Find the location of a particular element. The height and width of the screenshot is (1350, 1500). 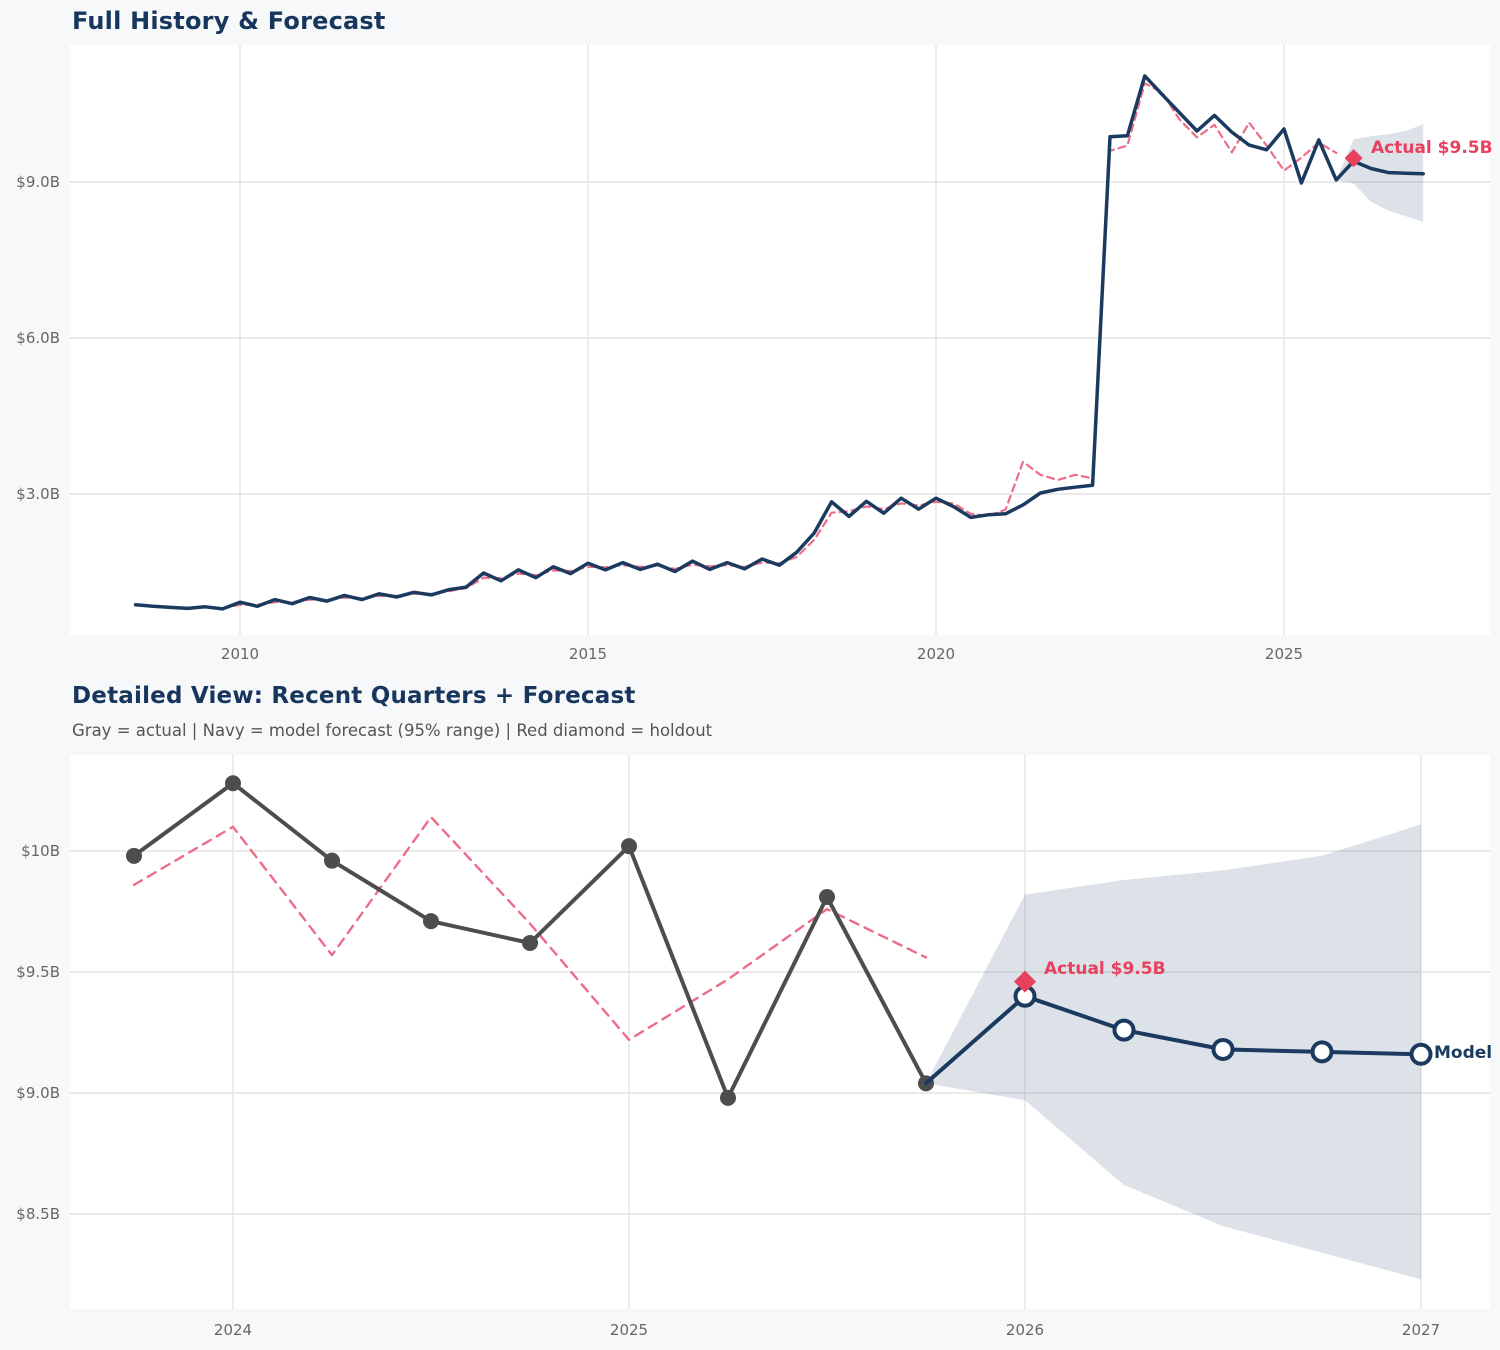

y-tick-label: $10B is located at coordinates (40, 851).